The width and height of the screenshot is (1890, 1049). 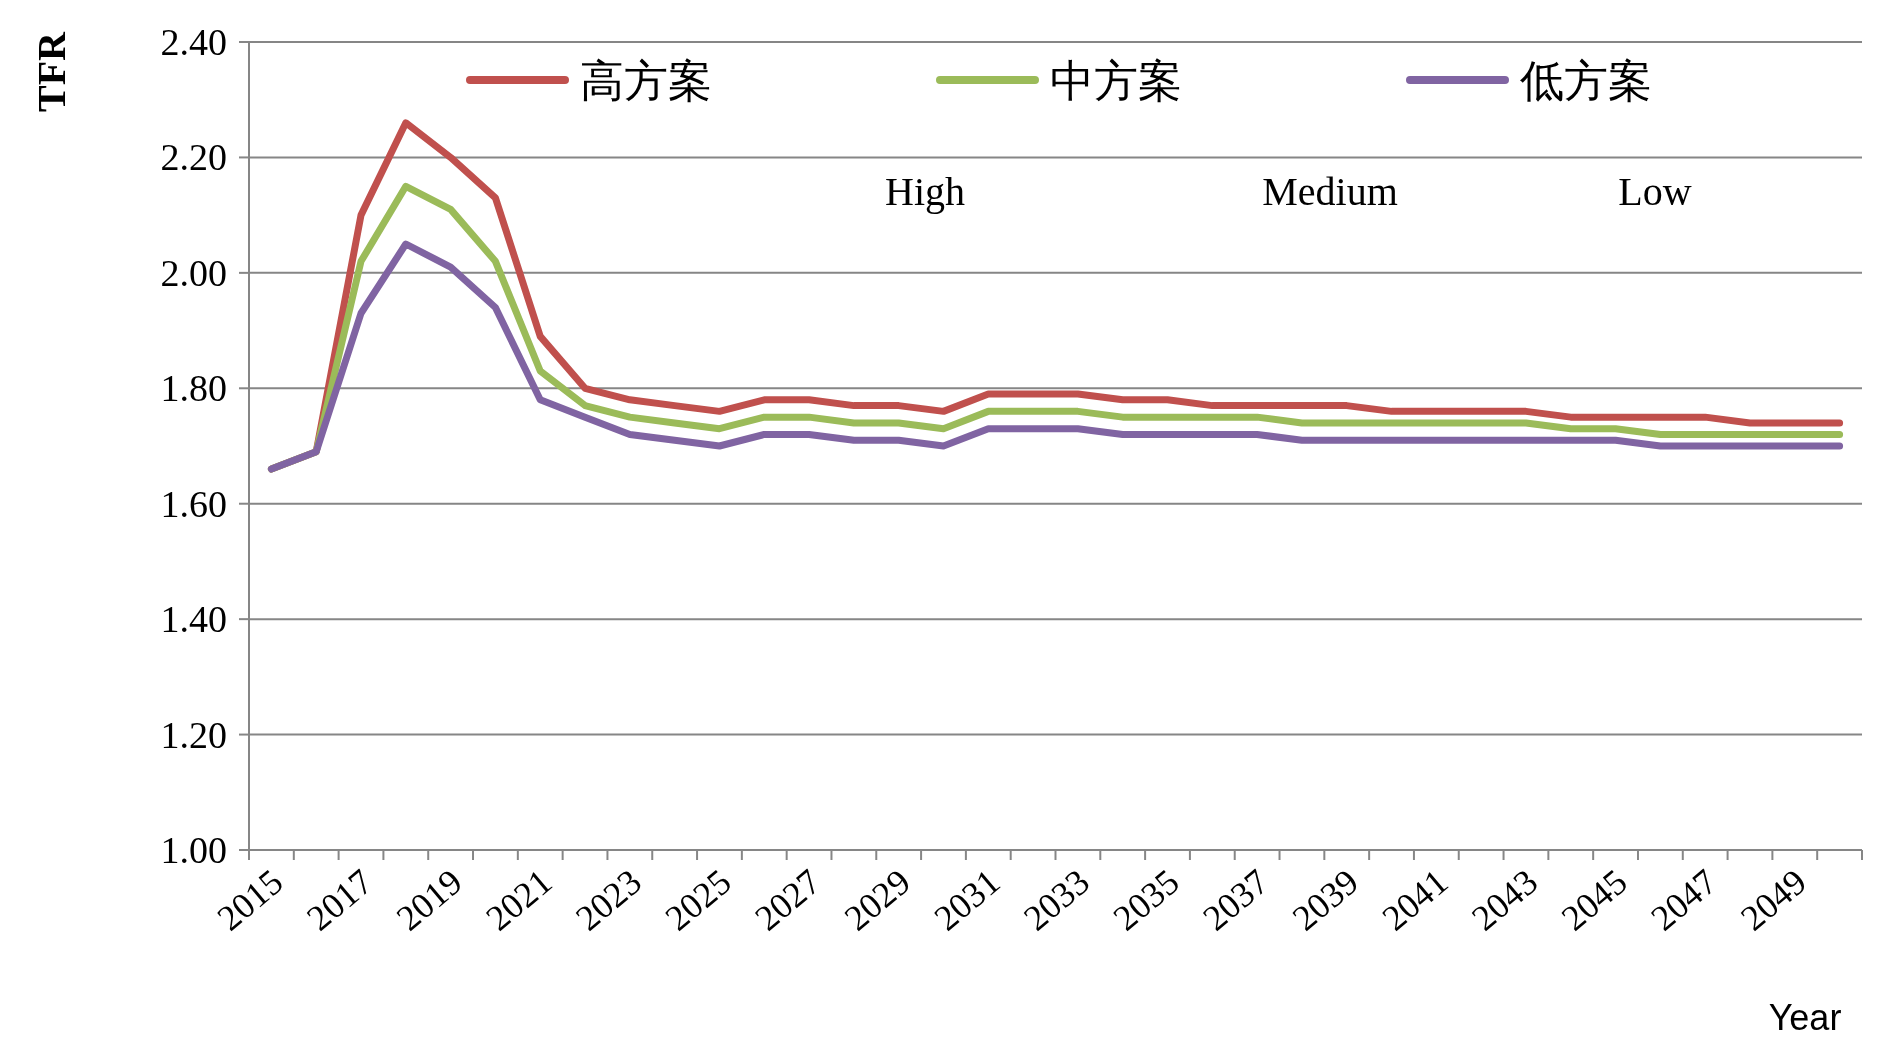 I want to click on y-axis-title: TFR, so click(x=51, y=71).